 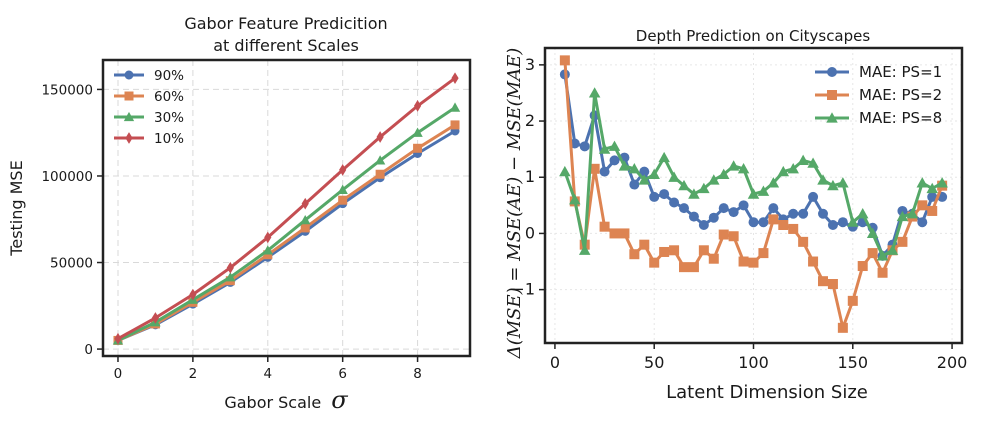 What do you see at coordinates (530, 176) in the screenshot?
I see `y-tick-label: 1` at bounding box center [530, 176].